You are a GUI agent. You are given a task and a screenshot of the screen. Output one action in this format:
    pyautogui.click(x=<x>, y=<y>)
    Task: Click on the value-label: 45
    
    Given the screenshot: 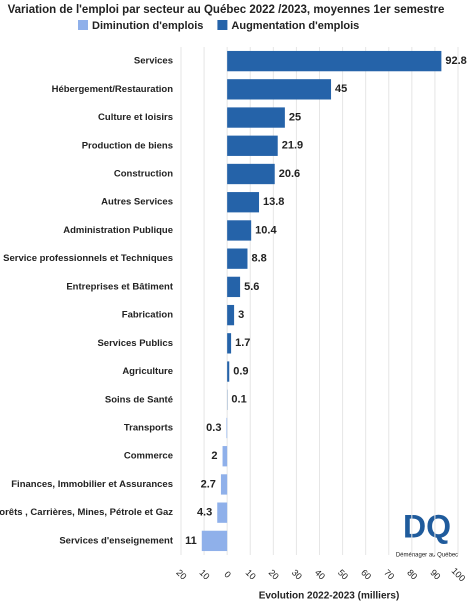 What is the action you would take?
    pyautogui.click(x=341, y=89)
    